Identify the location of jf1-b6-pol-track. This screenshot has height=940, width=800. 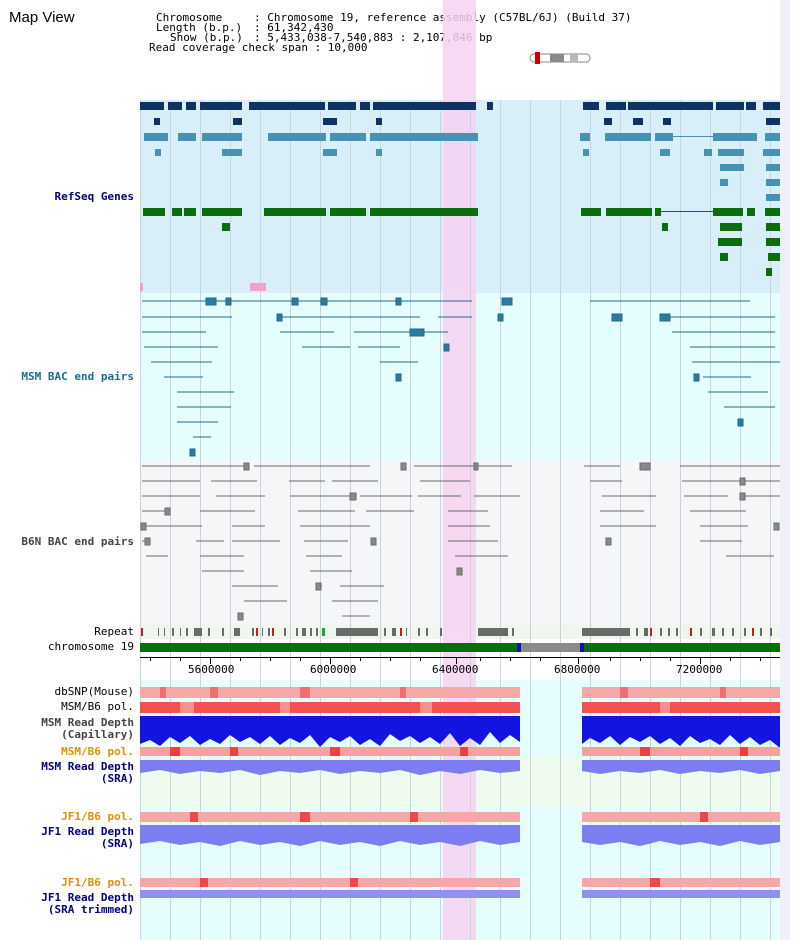
(460, 817).